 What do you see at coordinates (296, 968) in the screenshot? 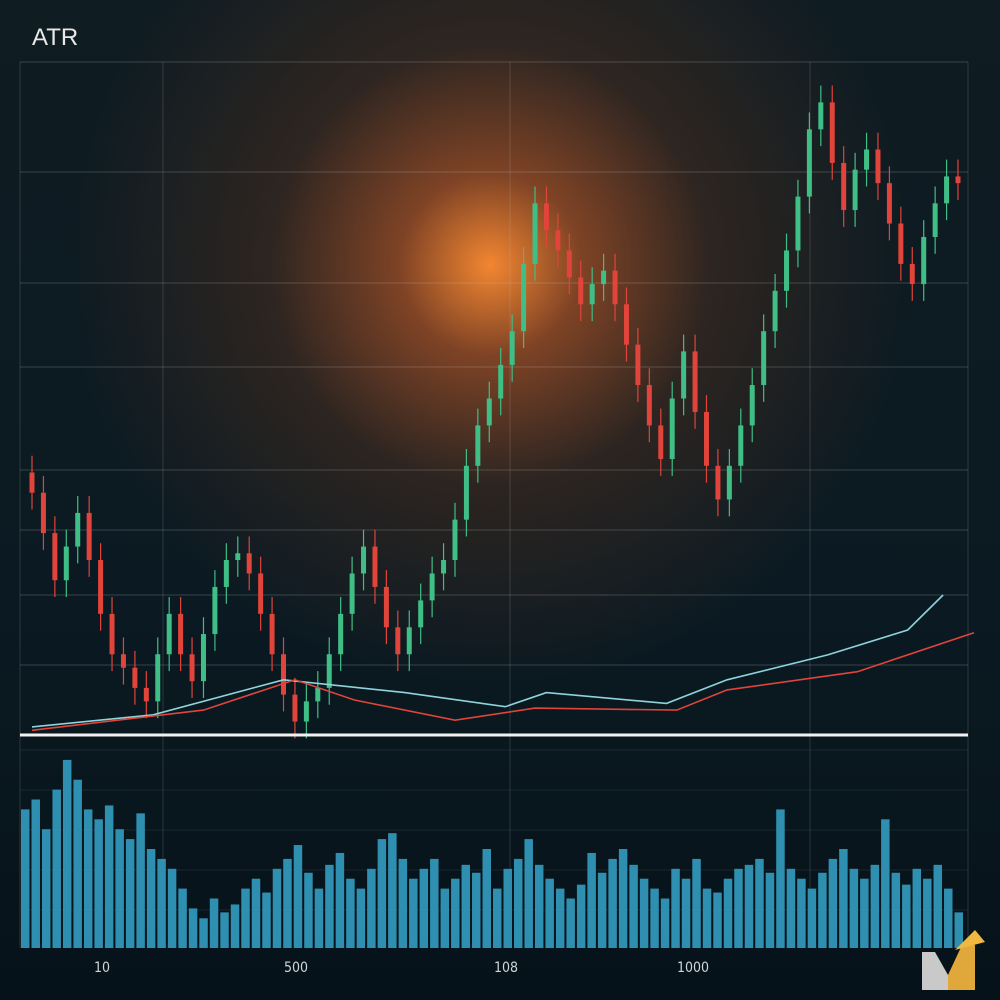
I see `x-tick-label: 500` at bounding box center [296, 968].